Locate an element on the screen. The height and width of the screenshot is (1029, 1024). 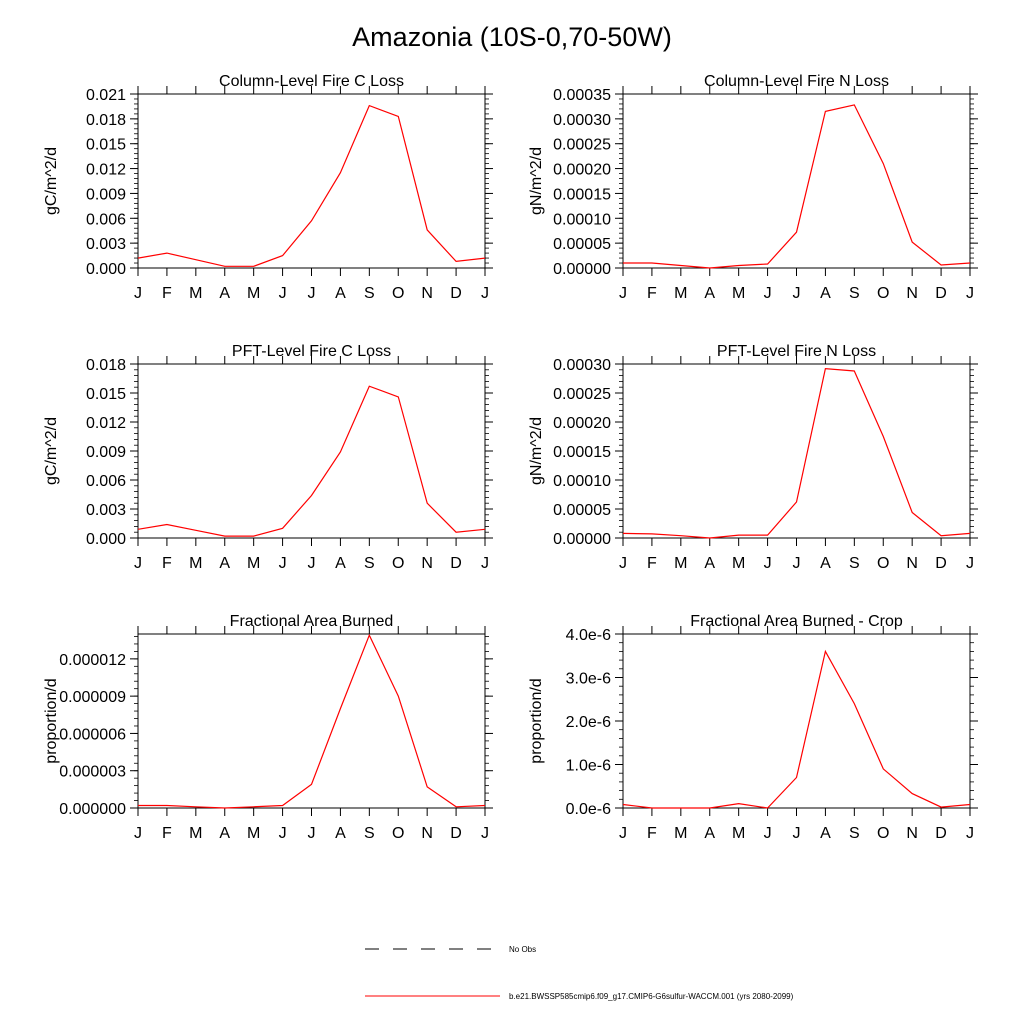
panel-3-xtick-label: F is located at coordinates (167, 563).